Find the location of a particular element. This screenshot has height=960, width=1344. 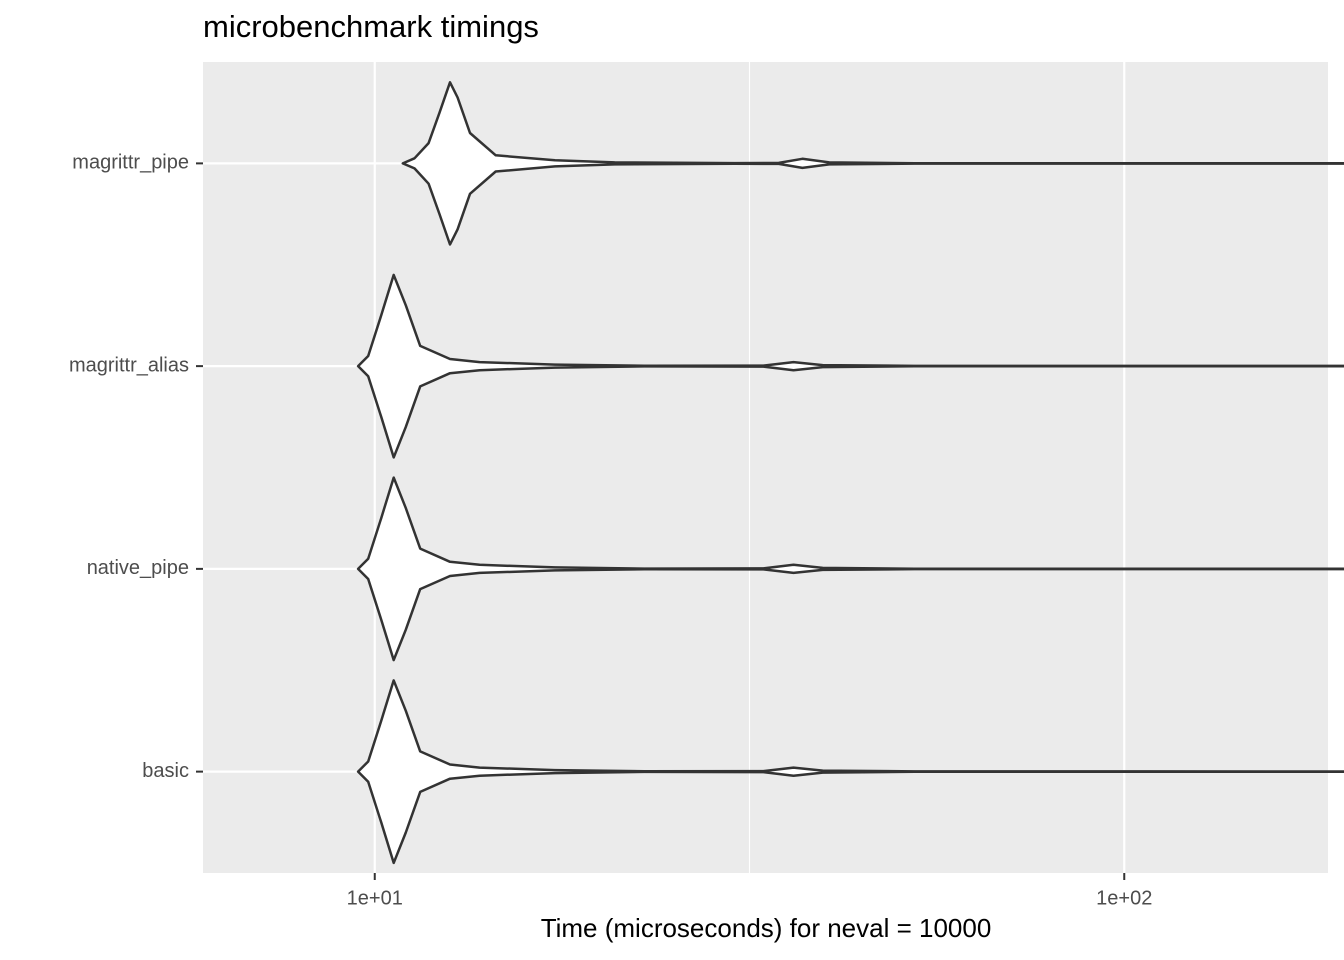

x-tick-label: 1e+02 is located at coordinates (1124, 898).